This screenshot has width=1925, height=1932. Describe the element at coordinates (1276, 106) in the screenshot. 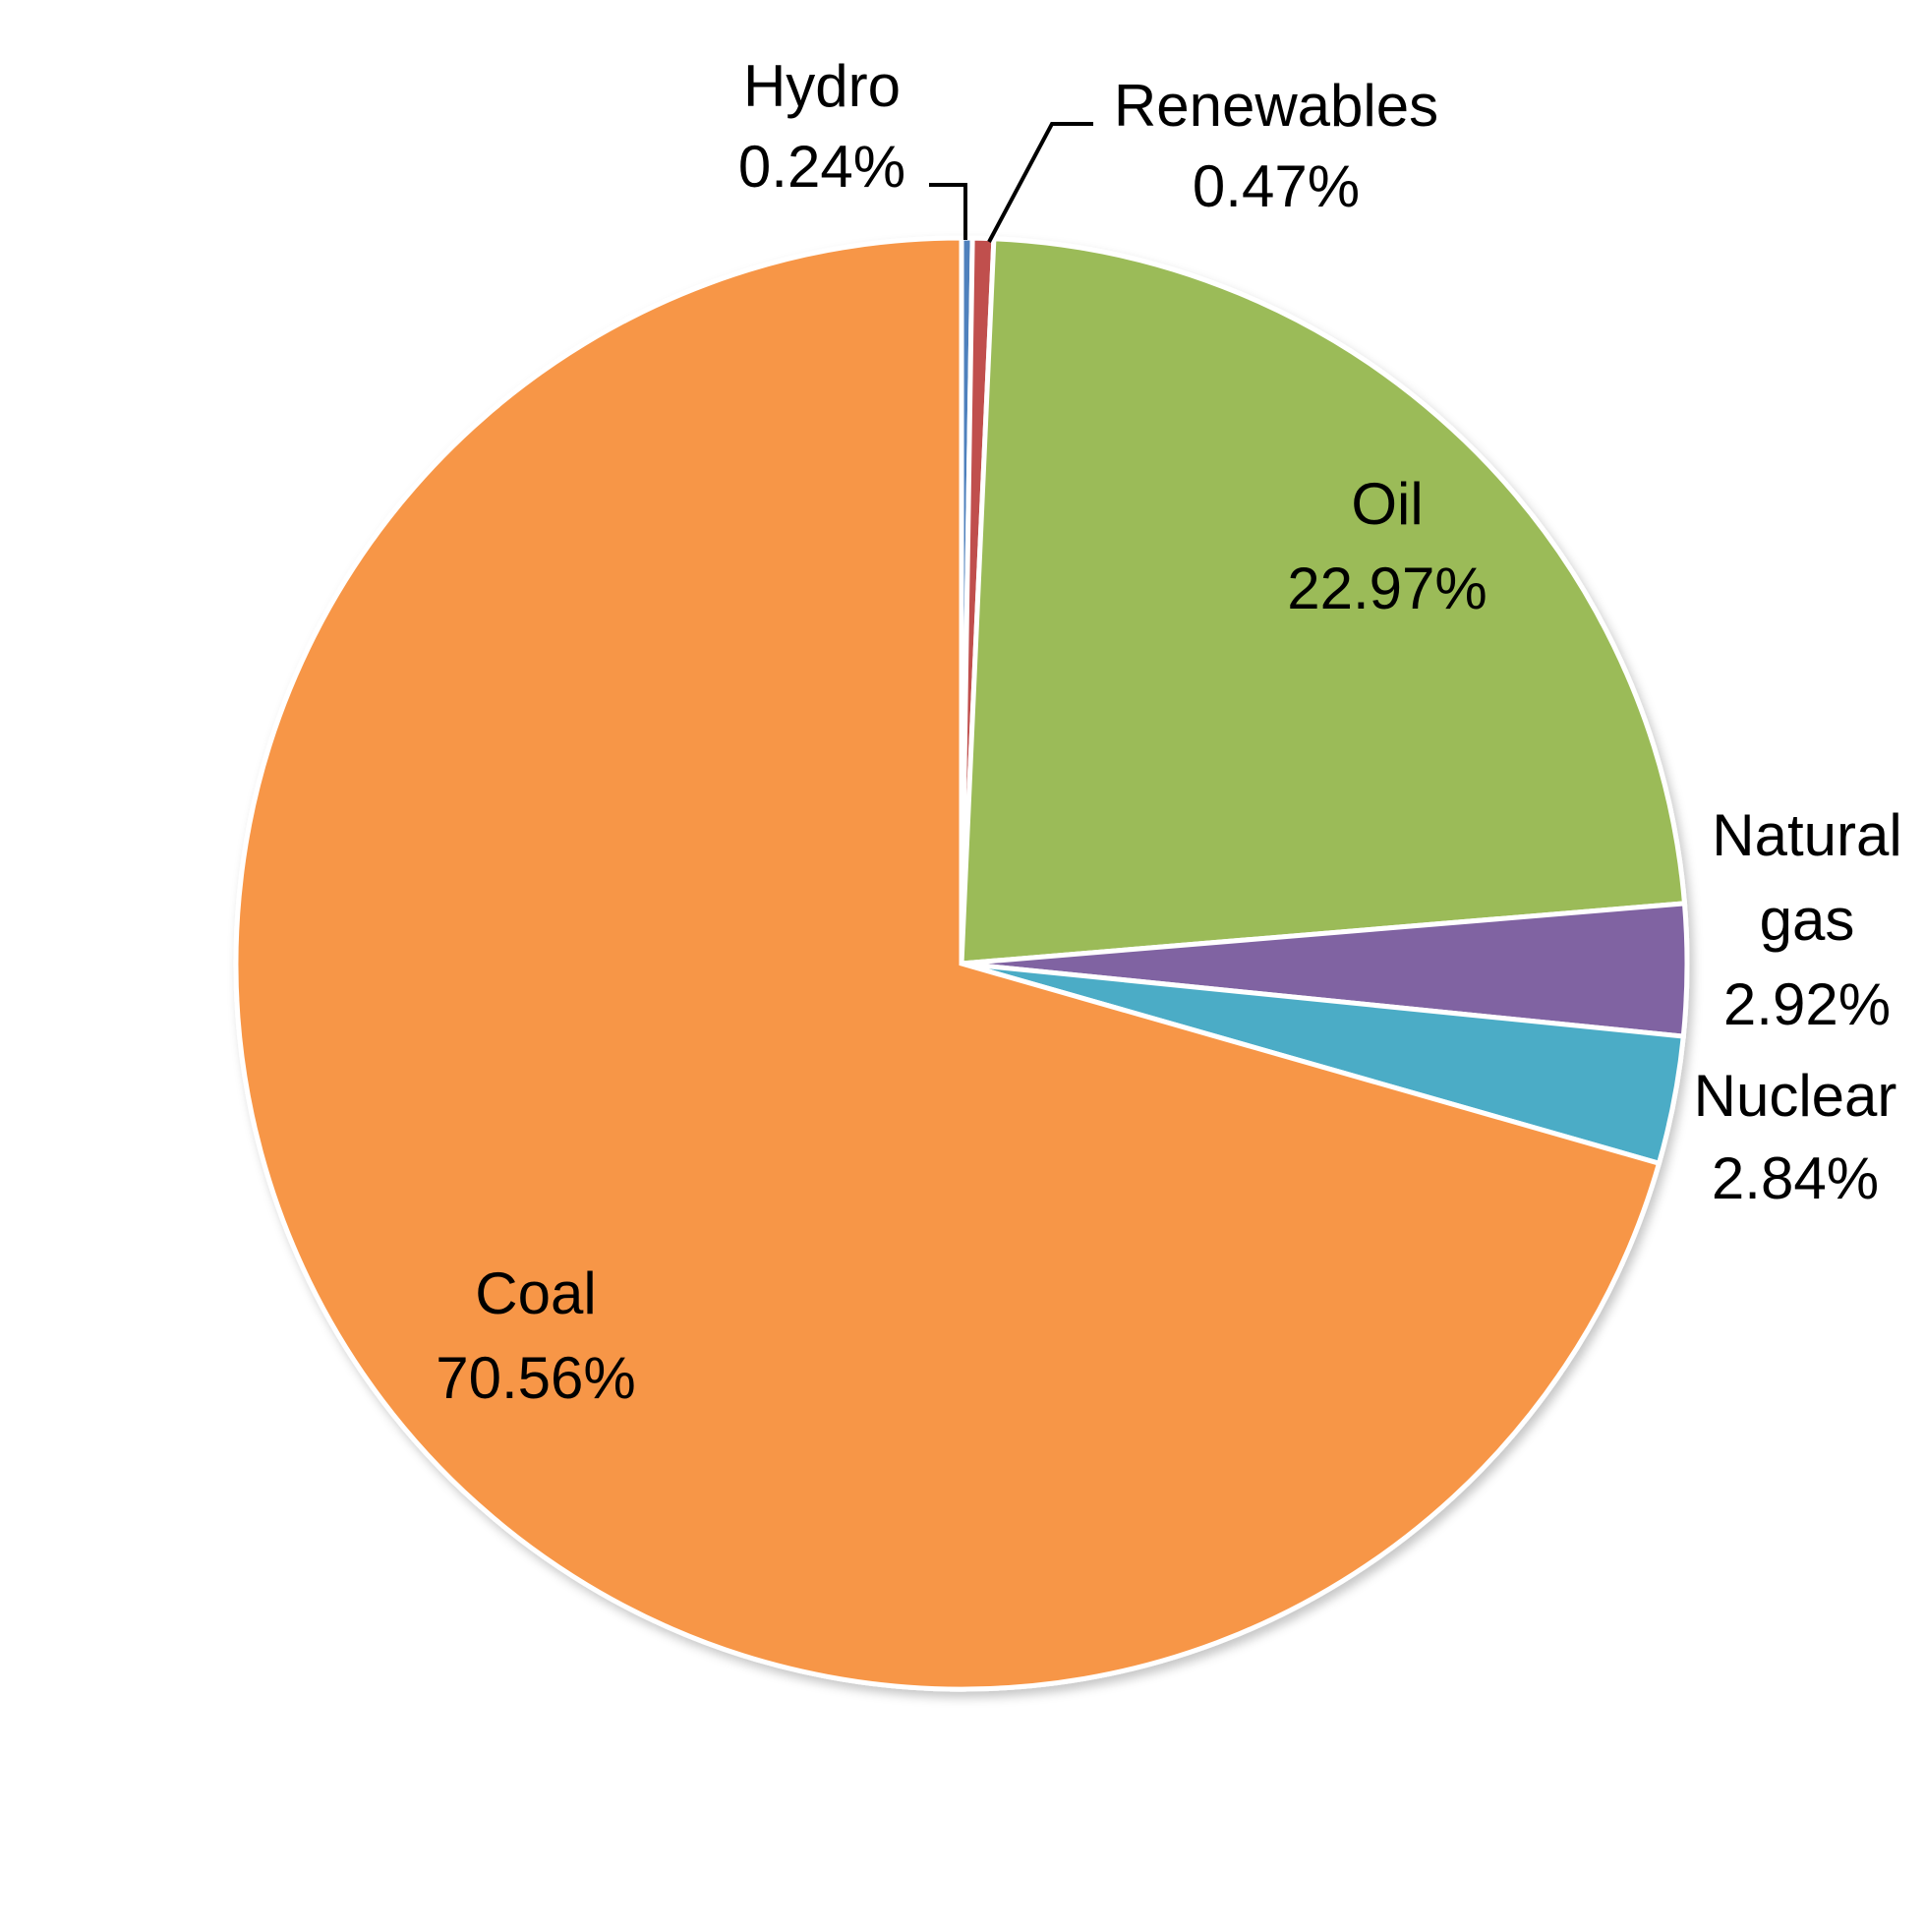

I see `slice-name-renewables: Renewables` at that location.